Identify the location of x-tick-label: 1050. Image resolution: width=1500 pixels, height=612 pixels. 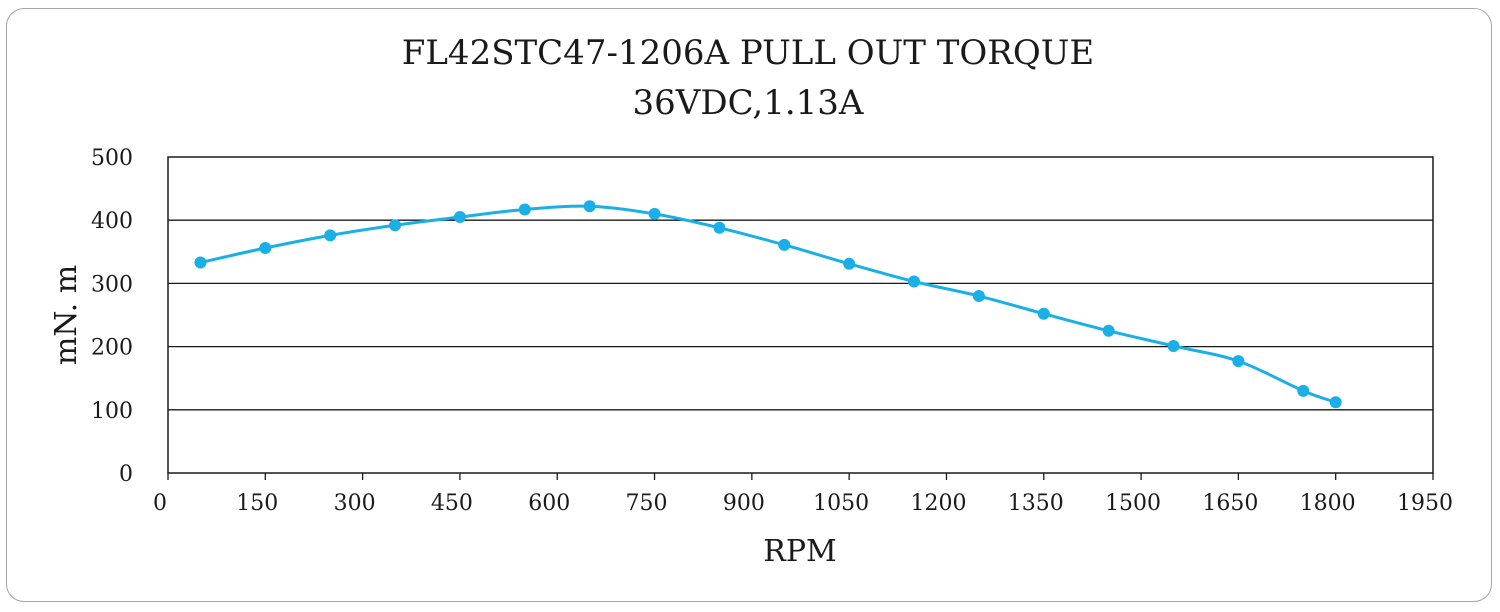
(841, 503).